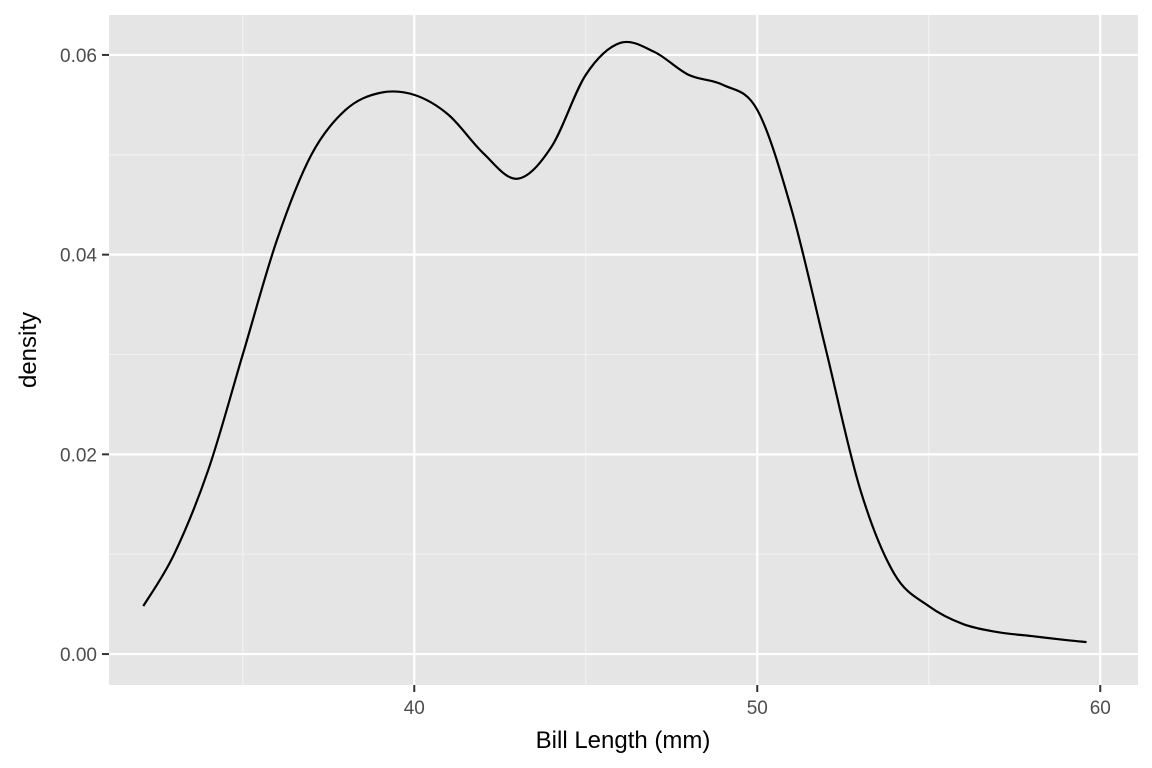  Describe the element at coordinates (78, 256) in the screenshot. I see `y-tick-label: 0.04` at that location.